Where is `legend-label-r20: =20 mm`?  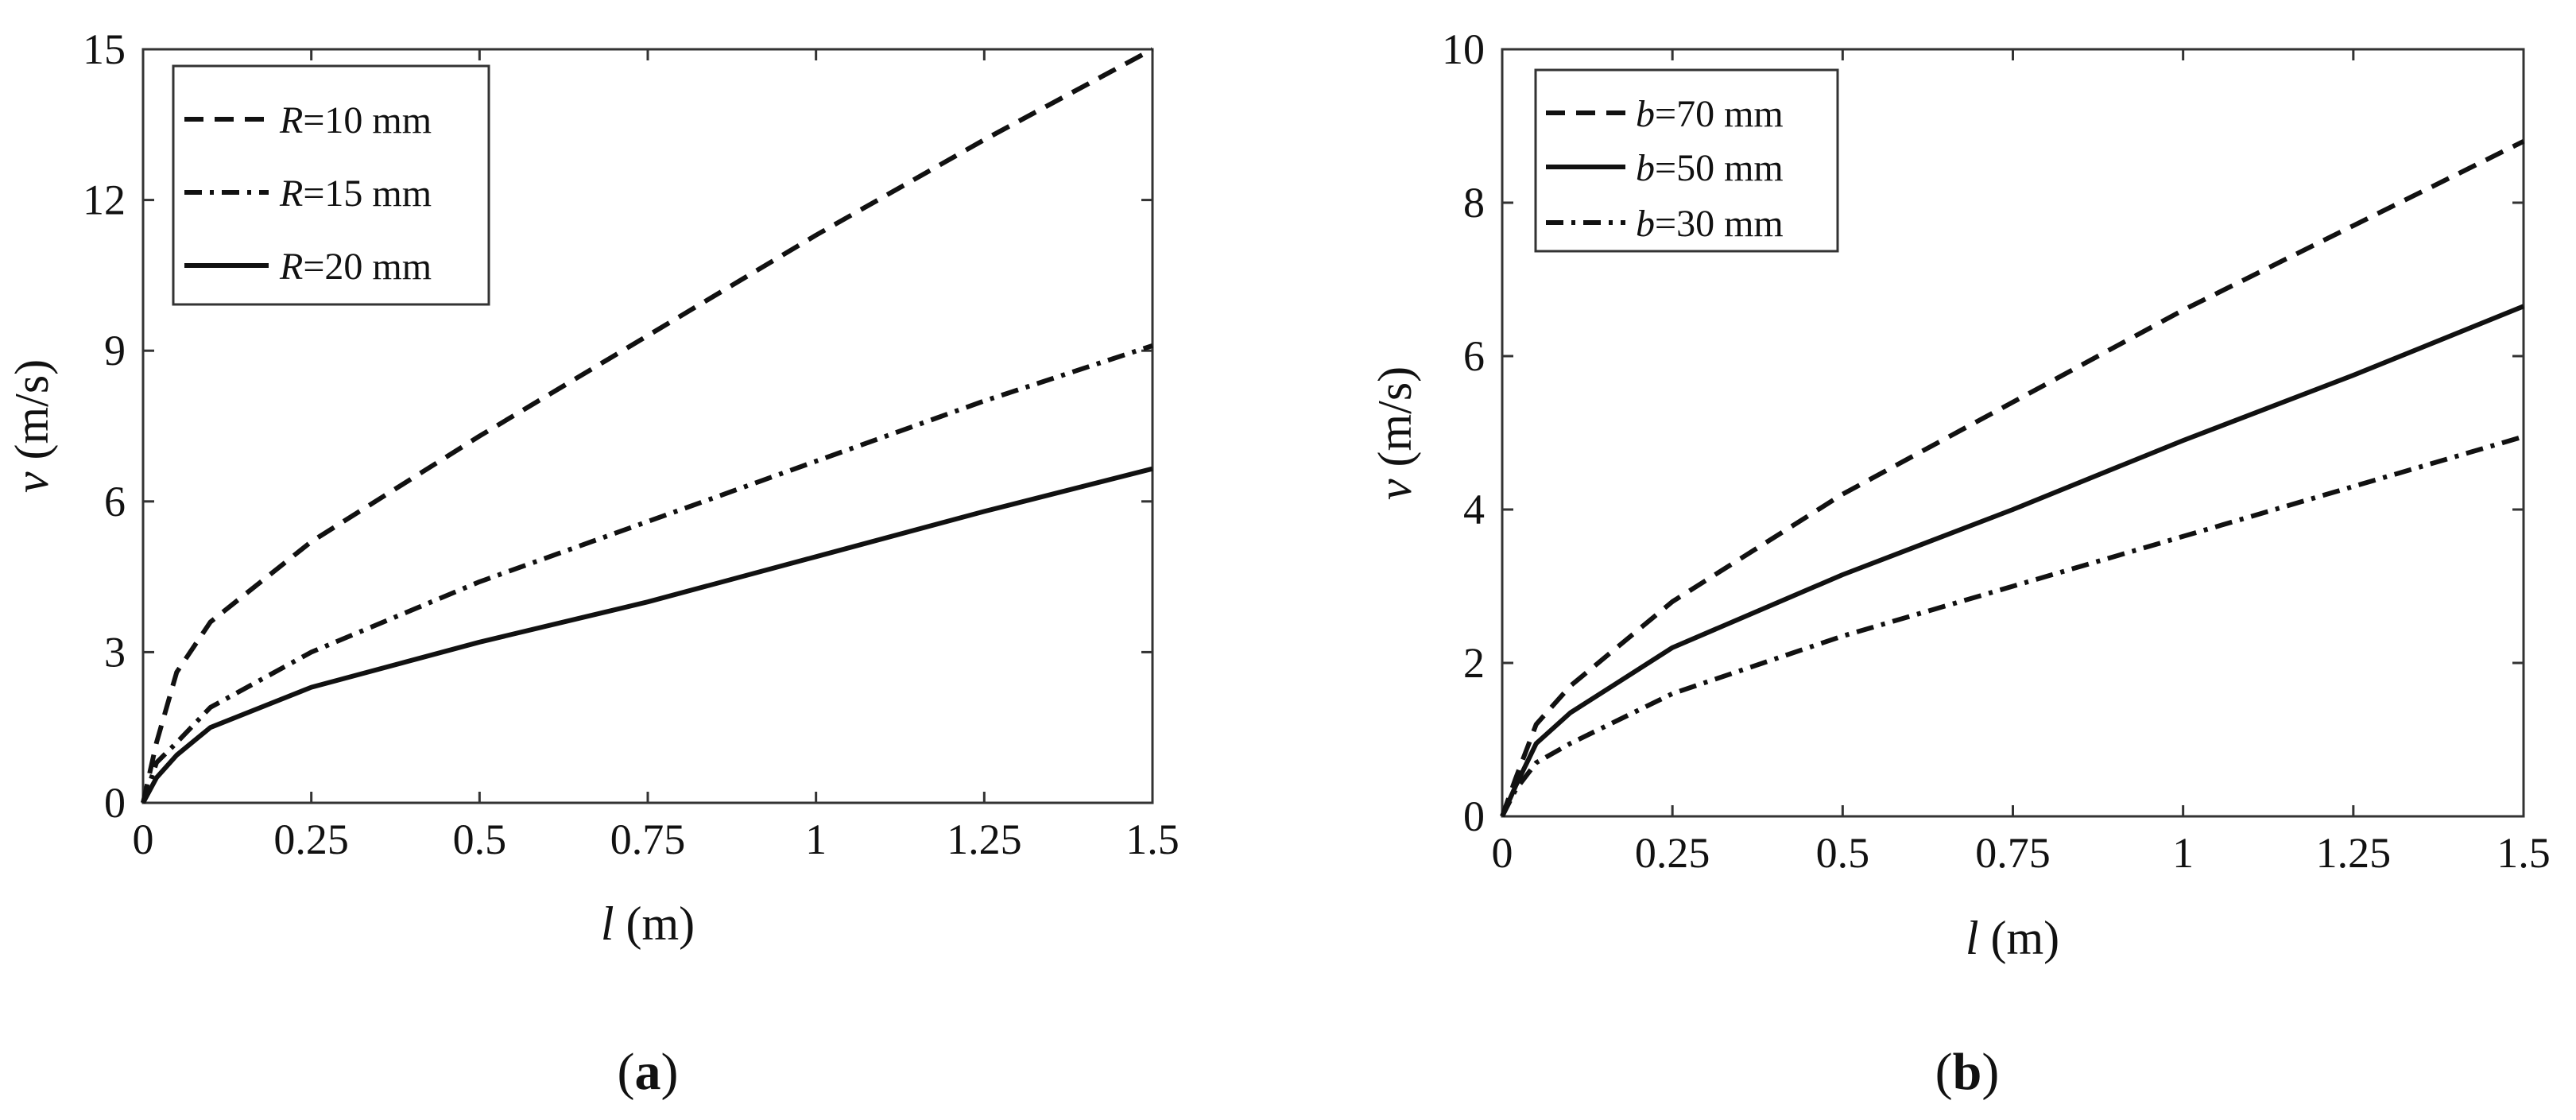
legend-label-r20: =20 mm is located at coordinates (367, 267).